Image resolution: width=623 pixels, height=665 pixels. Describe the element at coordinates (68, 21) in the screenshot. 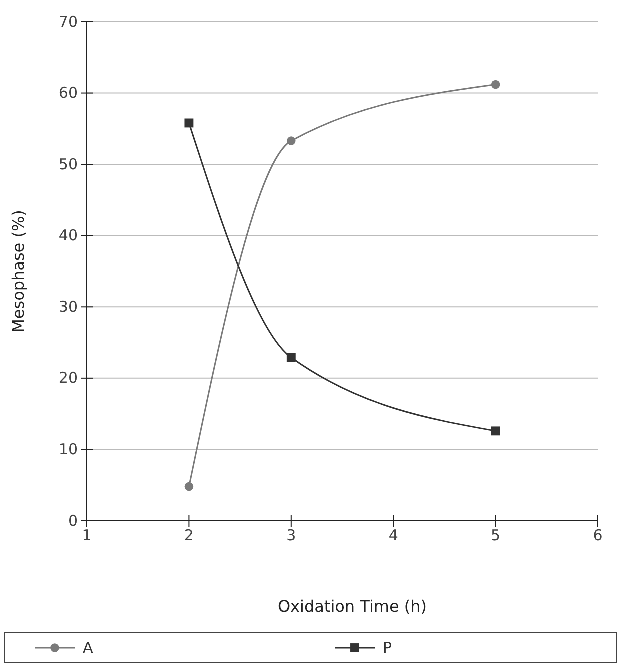

I see `y-tick-label: 70` at that location.